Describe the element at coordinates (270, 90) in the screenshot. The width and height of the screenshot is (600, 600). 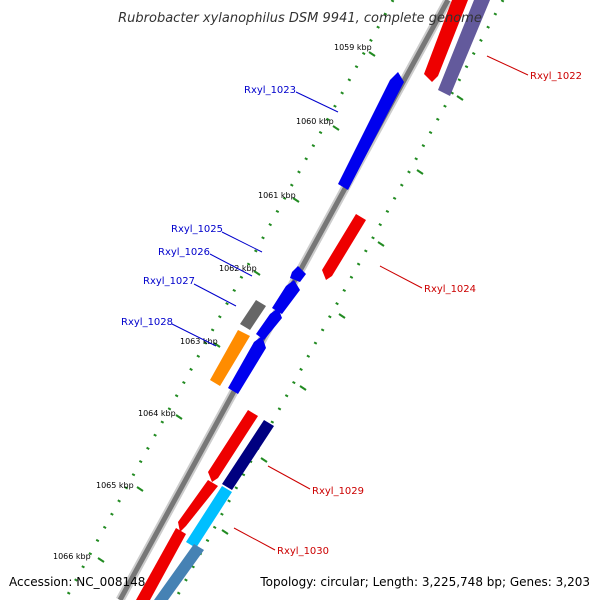
I see `gene-label-rxyl-1023: Rxyl_1023` at that location.